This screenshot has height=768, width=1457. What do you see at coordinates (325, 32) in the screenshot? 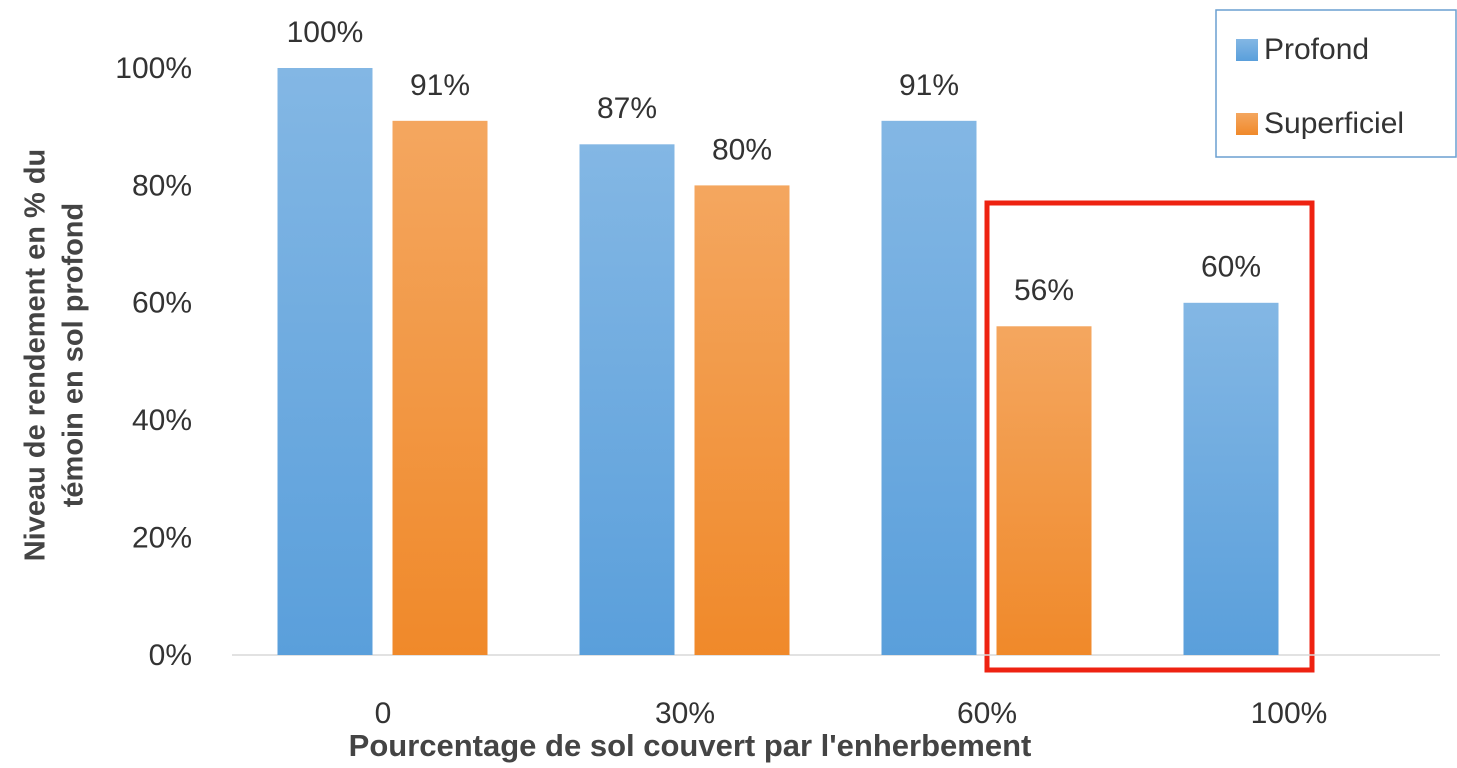
I see `data-label: 100%` at bounding box center [325, 32].